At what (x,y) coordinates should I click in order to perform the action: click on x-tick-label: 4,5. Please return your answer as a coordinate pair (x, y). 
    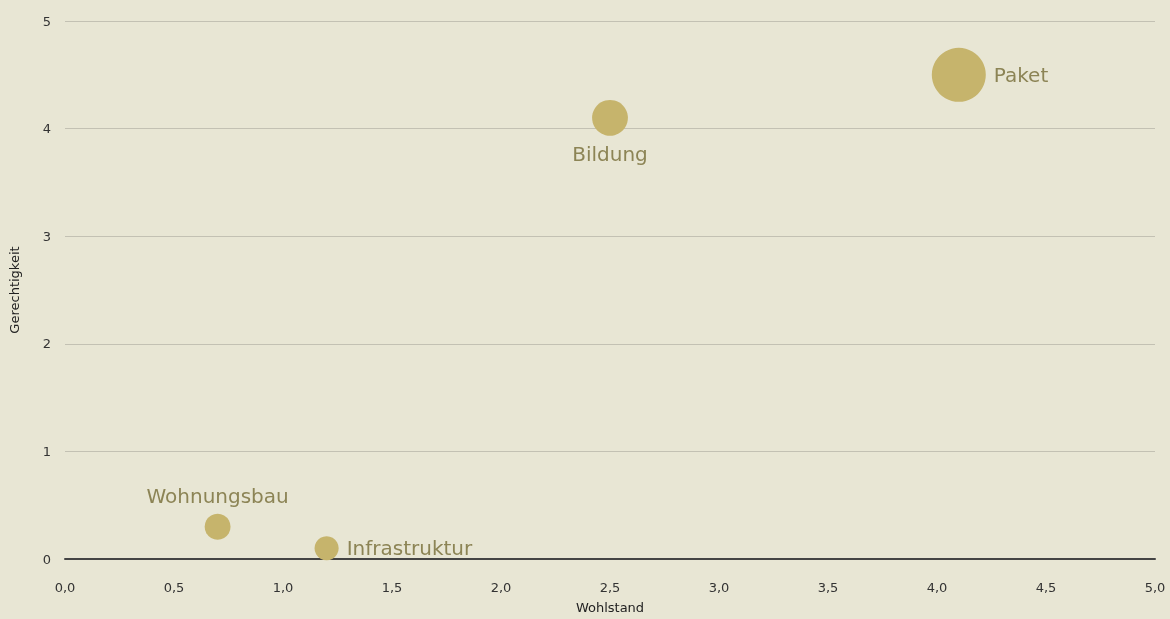
    Looking at the image, I should click on (1046, 587).